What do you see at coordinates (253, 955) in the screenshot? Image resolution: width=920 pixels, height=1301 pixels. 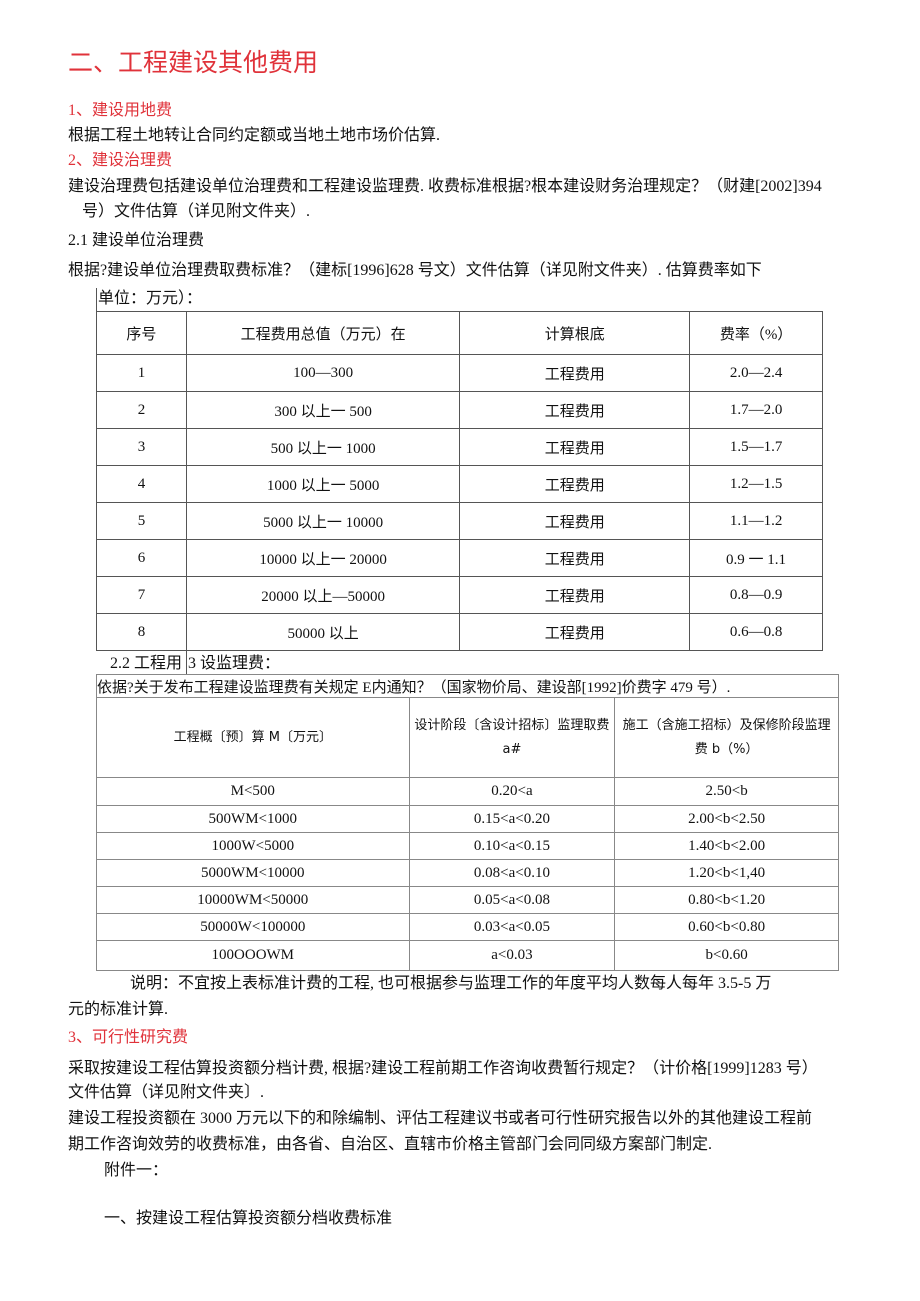 I see `table-cell: 100OOOWM` at bounding box center [253, 955].